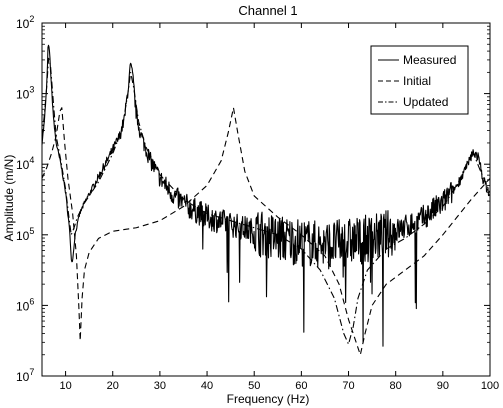 This screenshot has width=503, height=408. I want to click on y-axis-label: Amplitude (m/N), so click(9, 198).